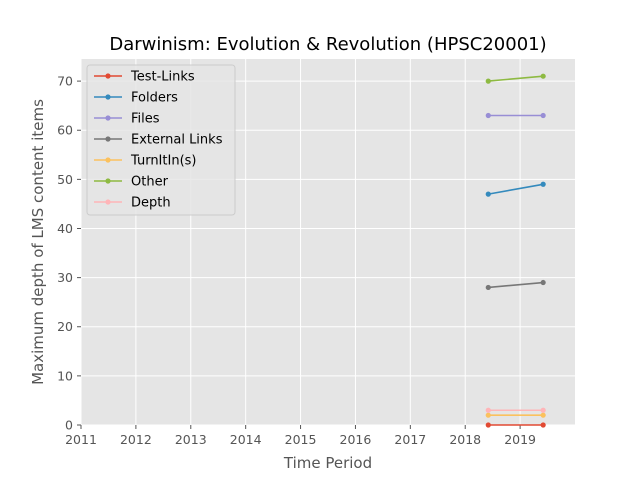 The image size is (640, 480). Describe the element at coordinates (410, 439) in the screenshot. I see `x-tick-label: 2017` at that location.